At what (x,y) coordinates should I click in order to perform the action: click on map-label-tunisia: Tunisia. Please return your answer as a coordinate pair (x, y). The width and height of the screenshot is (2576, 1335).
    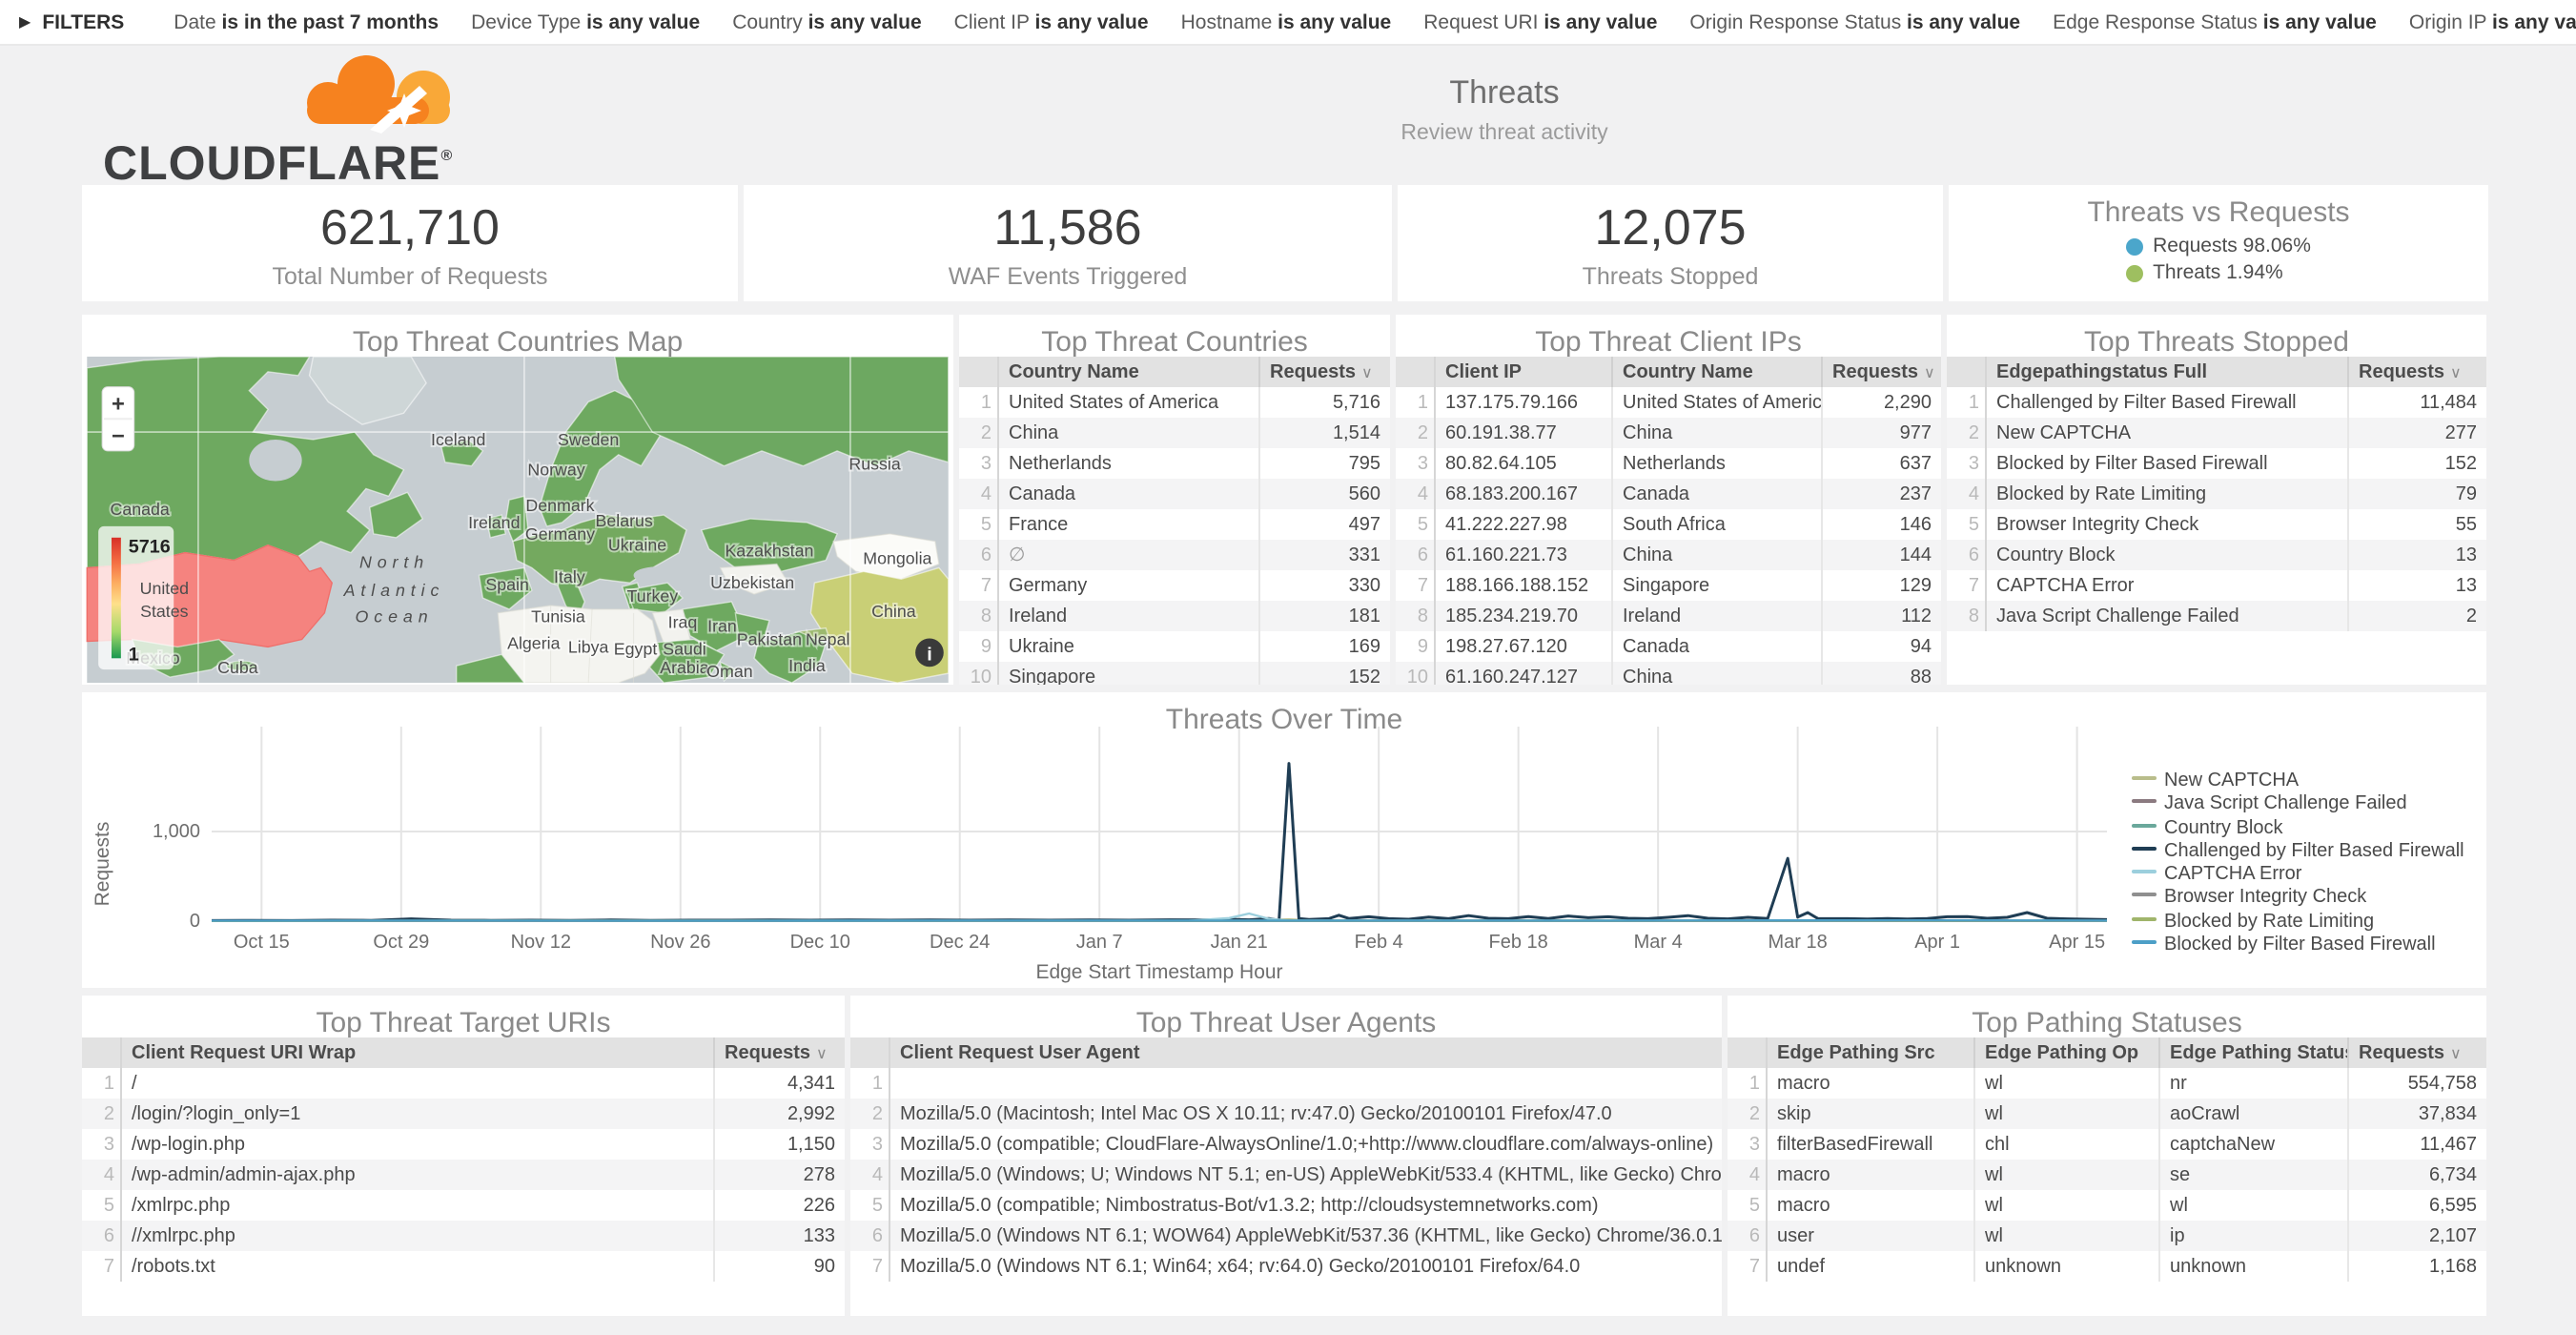
    Looking at the image, I should click on (558, 616).